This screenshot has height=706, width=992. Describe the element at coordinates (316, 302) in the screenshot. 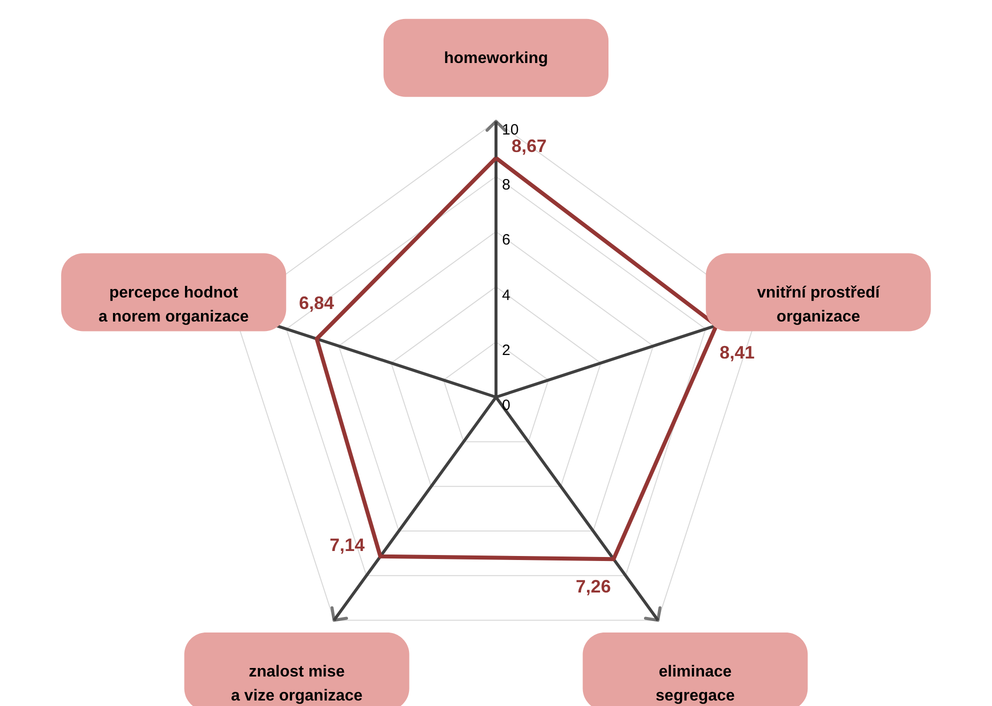

I see `data-label: 6,84` at that location.